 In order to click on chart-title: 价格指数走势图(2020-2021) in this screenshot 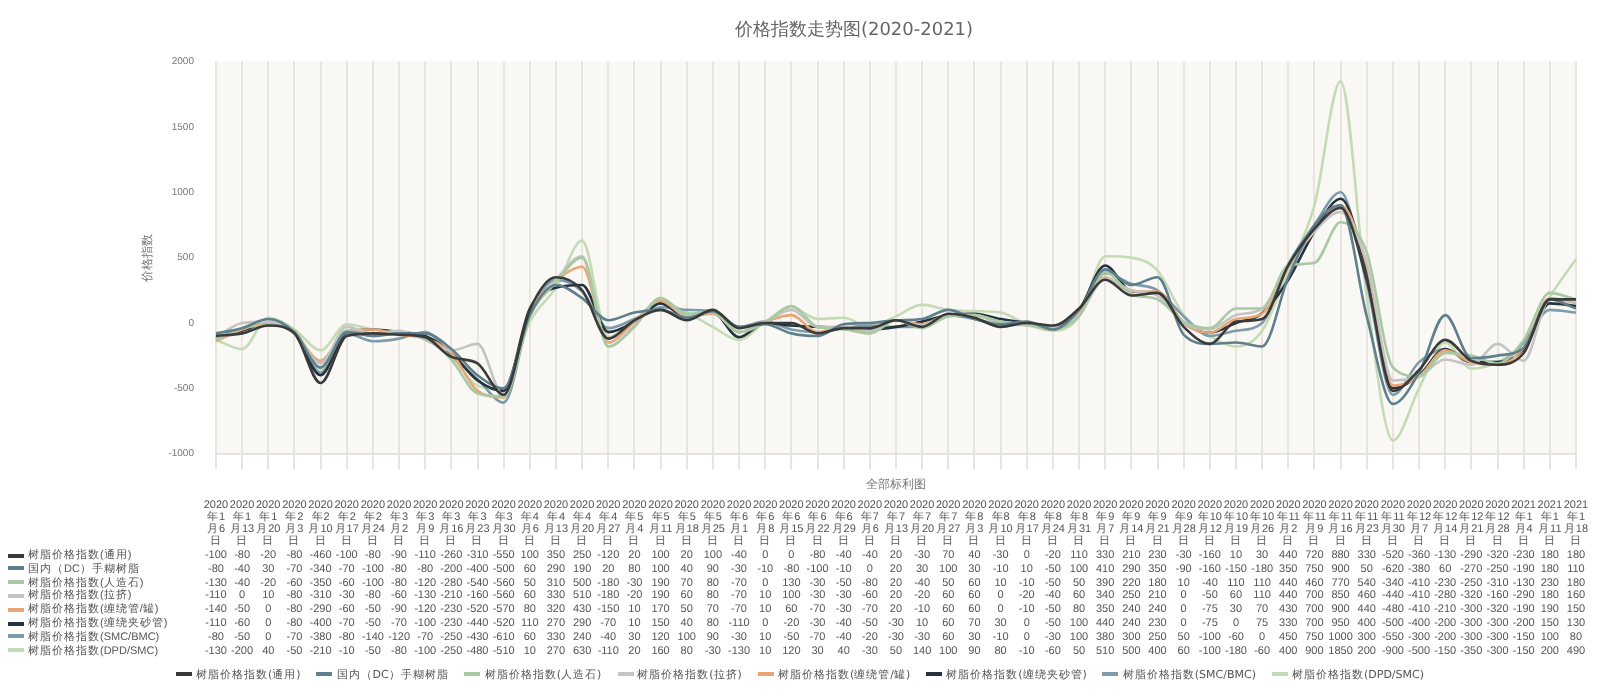, I will do `click(853, 30)`.